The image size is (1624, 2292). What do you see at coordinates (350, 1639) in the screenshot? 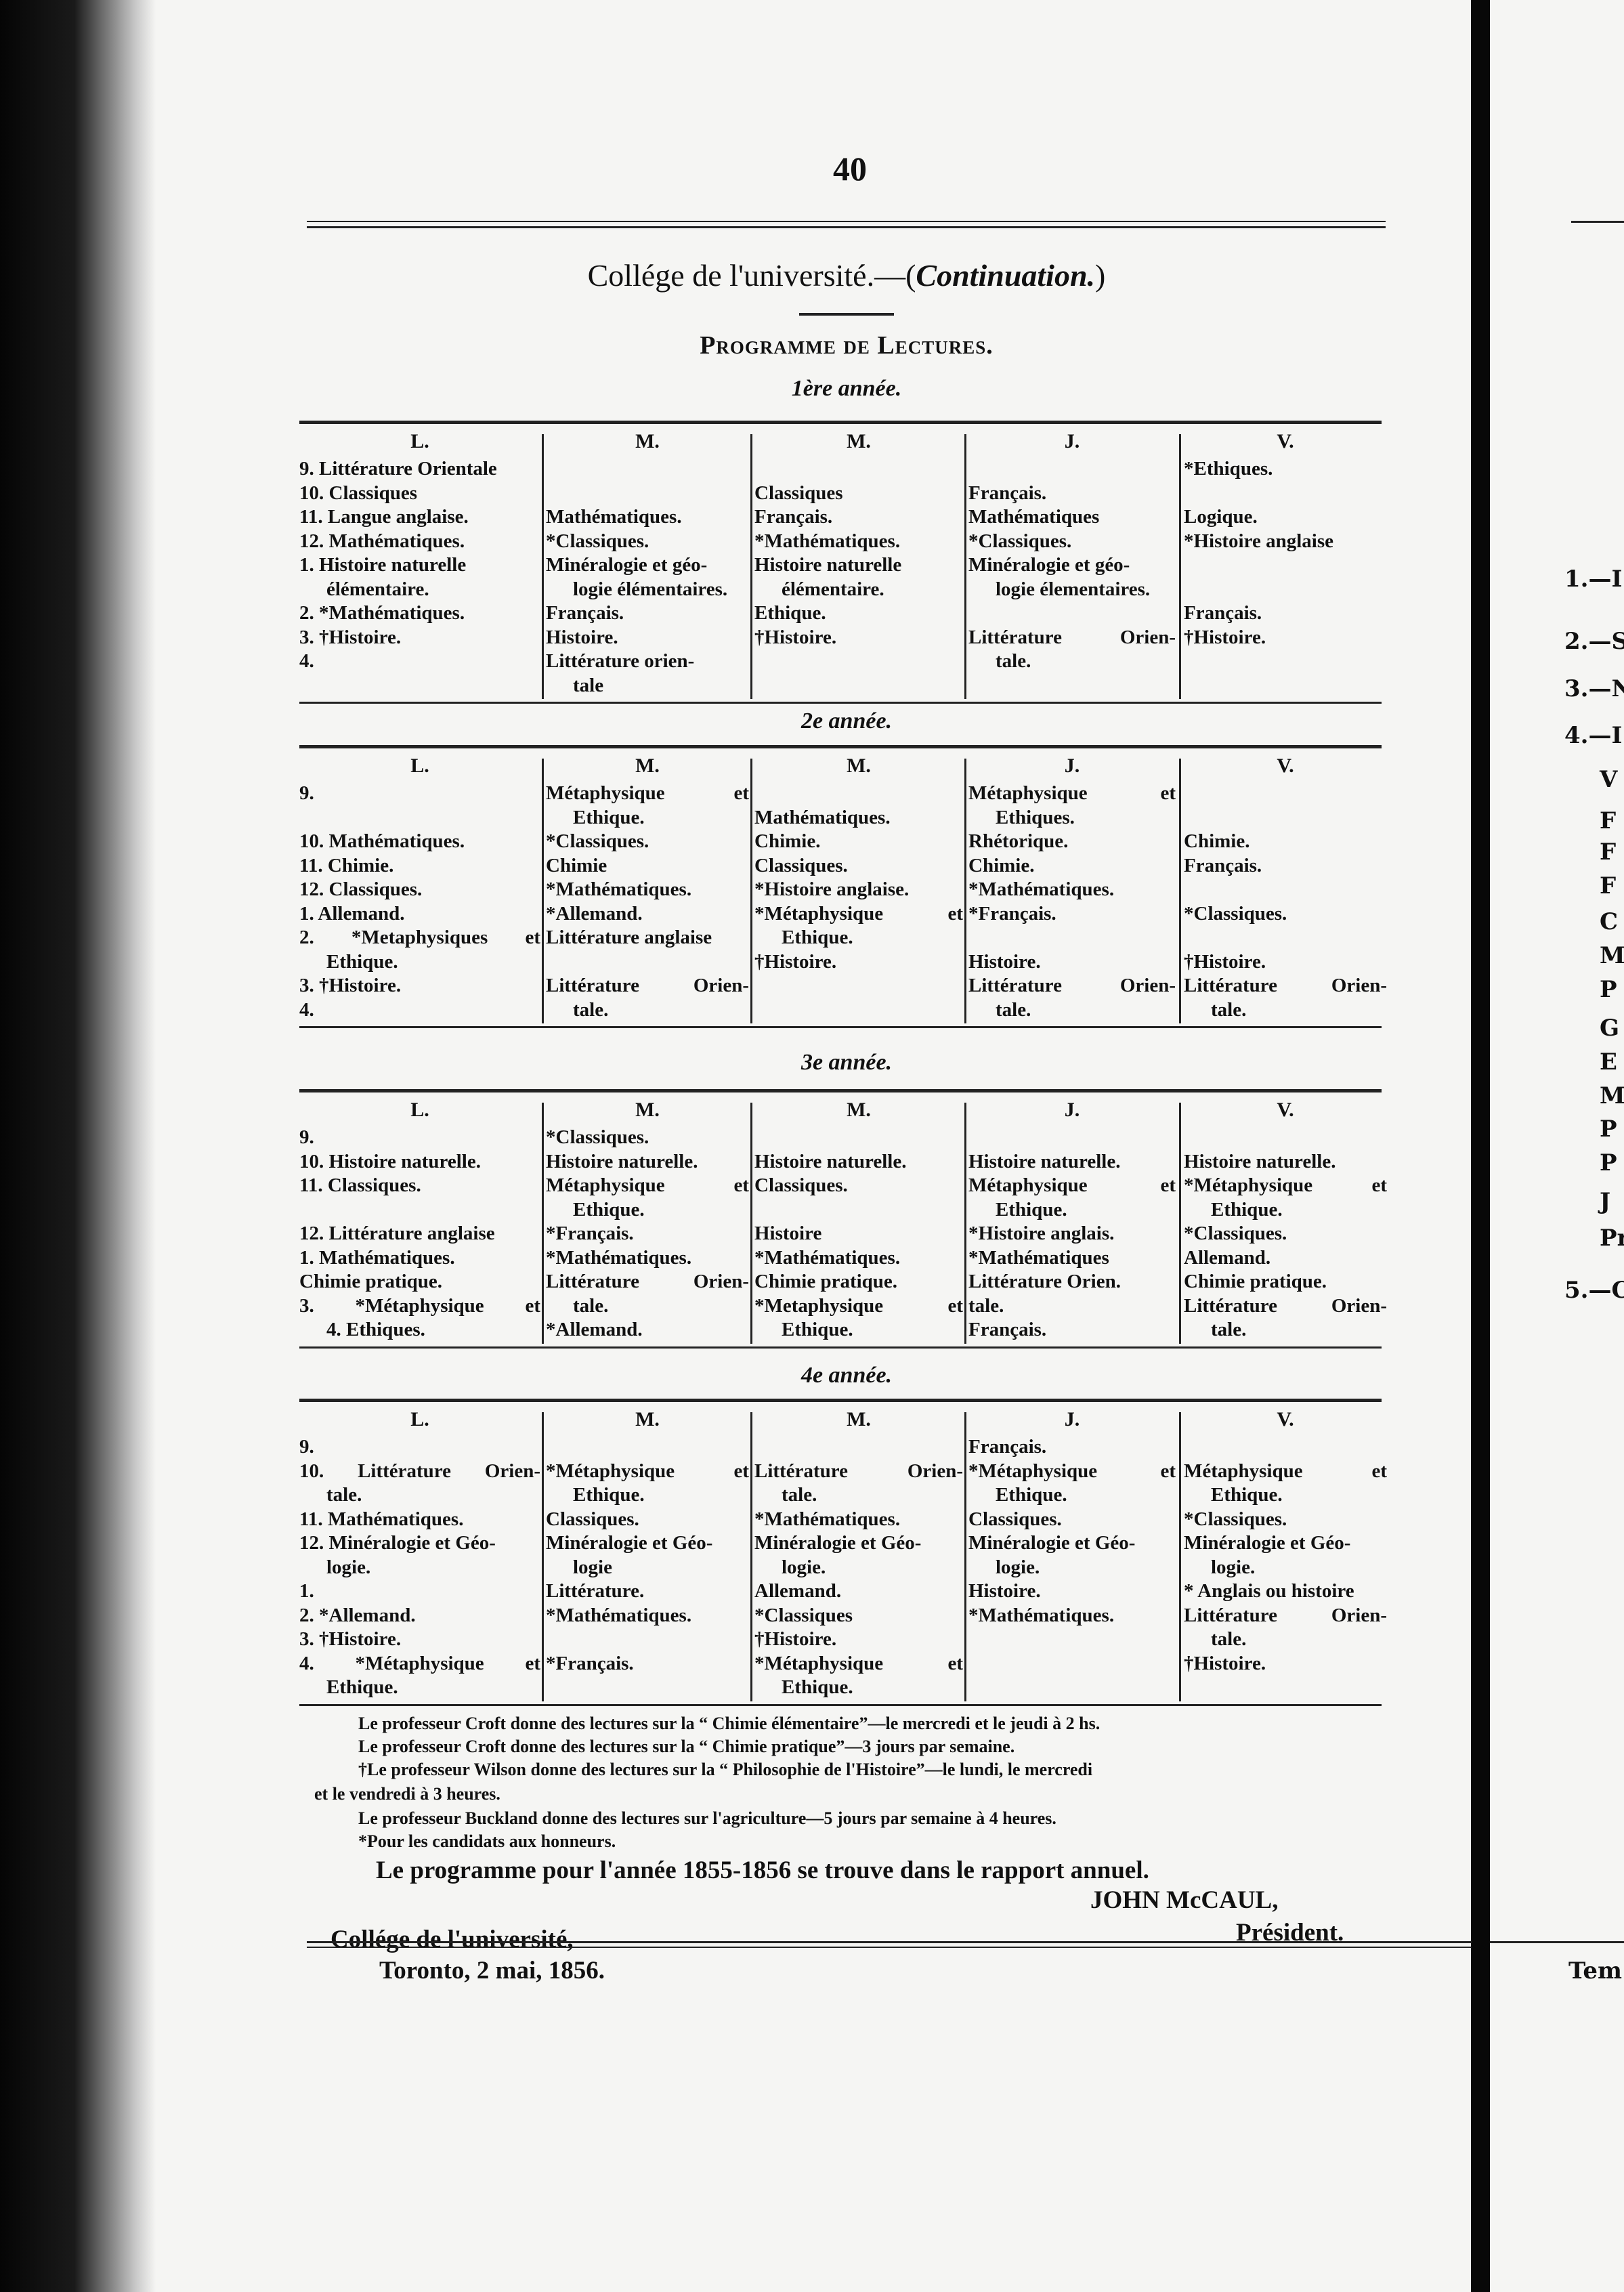
I see `cell-line: 3. †Histoire.` at bounding box center [350, 1639].